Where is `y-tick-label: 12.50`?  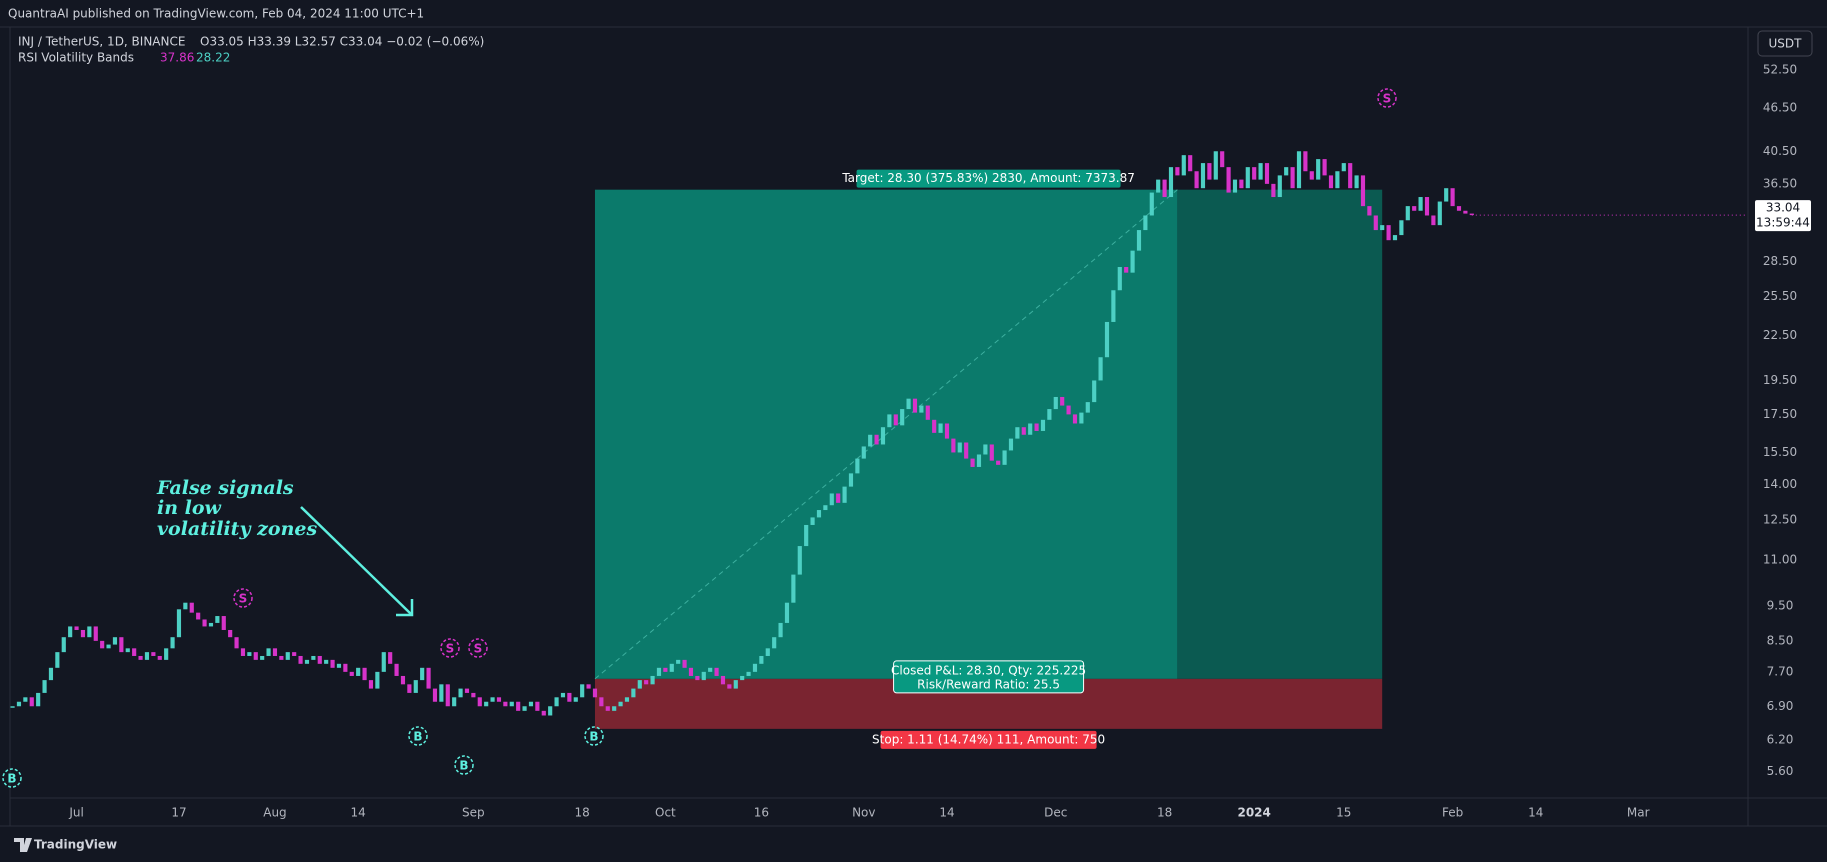
y-tick-label: 12.50 is located at coordinates (1780, 519).